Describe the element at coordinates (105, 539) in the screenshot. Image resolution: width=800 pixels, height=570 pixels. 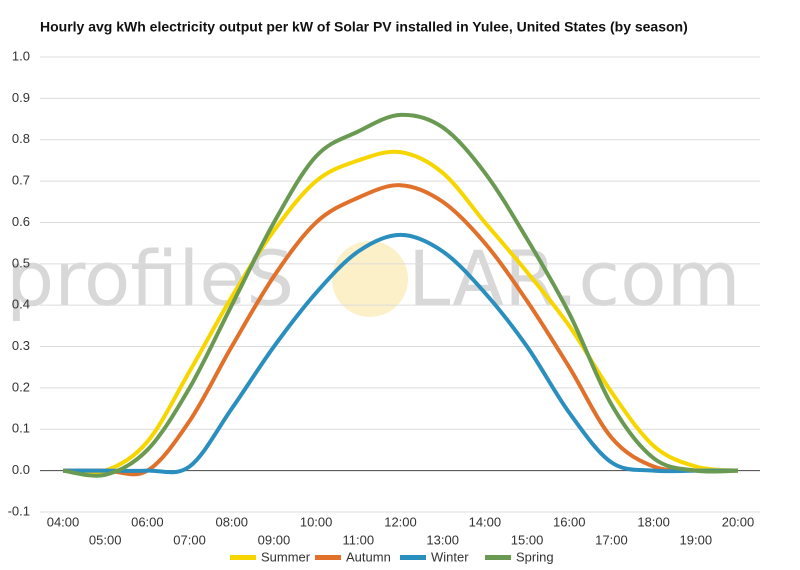
I see `x-tick-label: 05:00` at that location.